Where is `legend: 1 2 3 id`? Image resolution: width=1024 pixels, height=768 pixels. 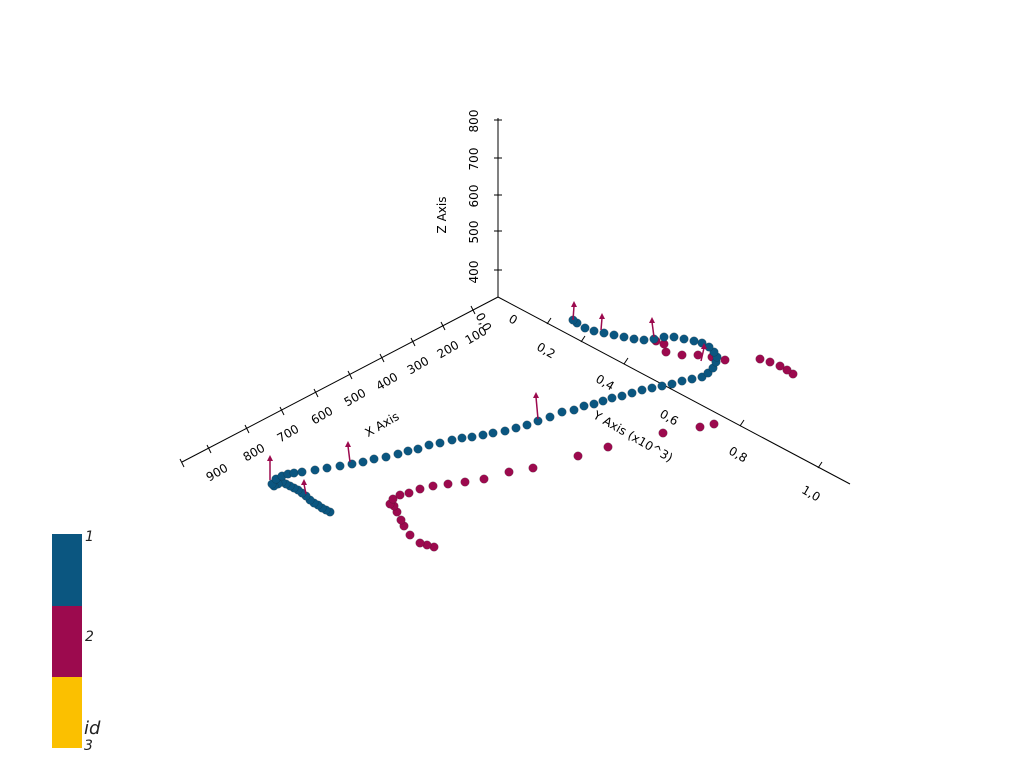
legend: 1 2 3 id is located at coordinates (76, 641).